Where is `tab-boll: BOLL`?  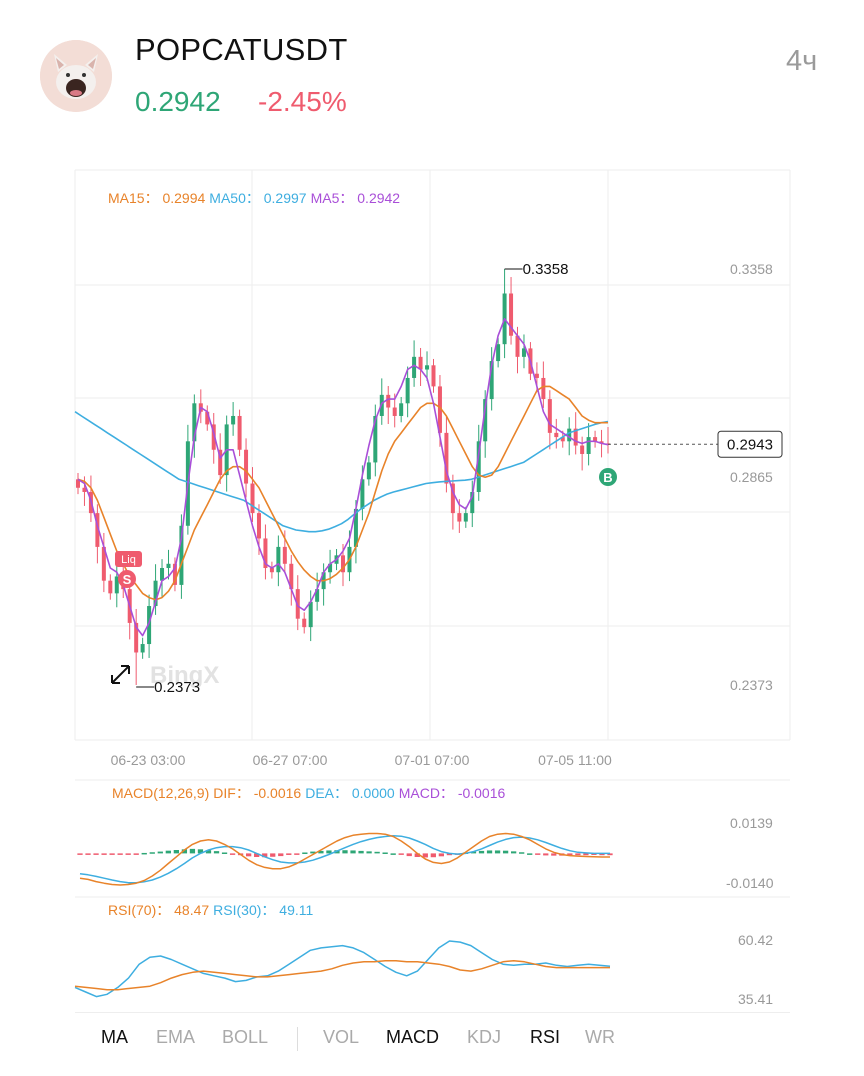 tab-boll: BOLL is located at coordinates (245, 1037).